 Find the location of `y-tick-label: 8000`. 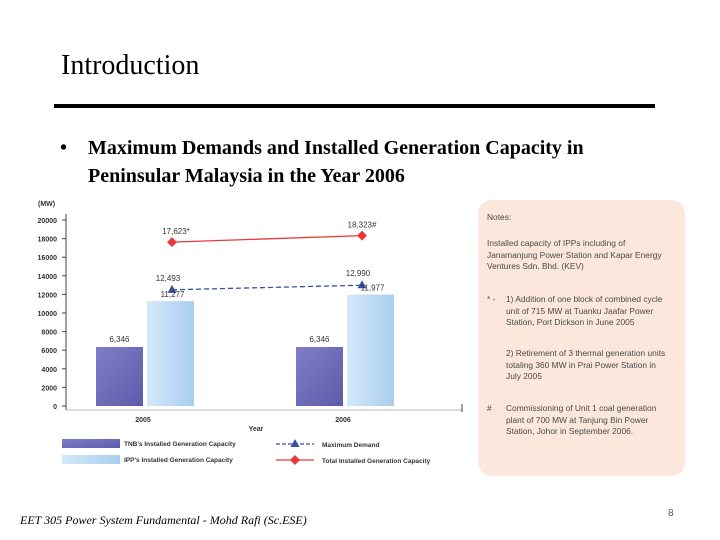

y-tick-label: 8000 is located at coordinates (49, 333).